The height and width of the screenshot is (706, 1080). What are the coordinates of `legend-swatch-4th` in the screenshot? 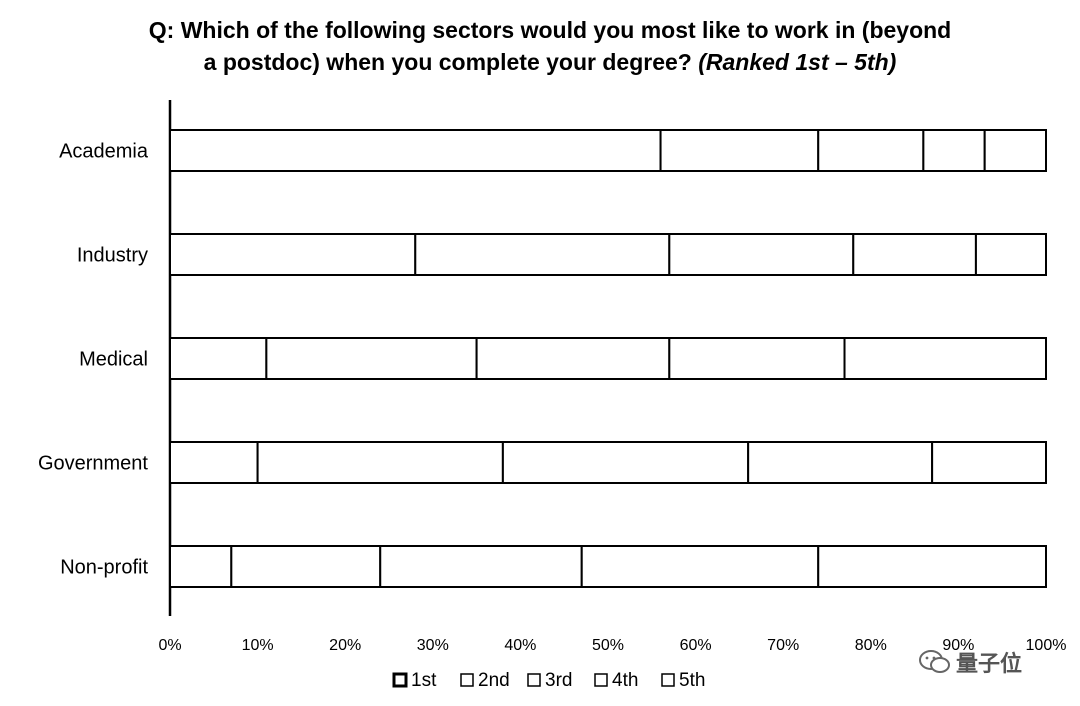 It's located at (601, 680).